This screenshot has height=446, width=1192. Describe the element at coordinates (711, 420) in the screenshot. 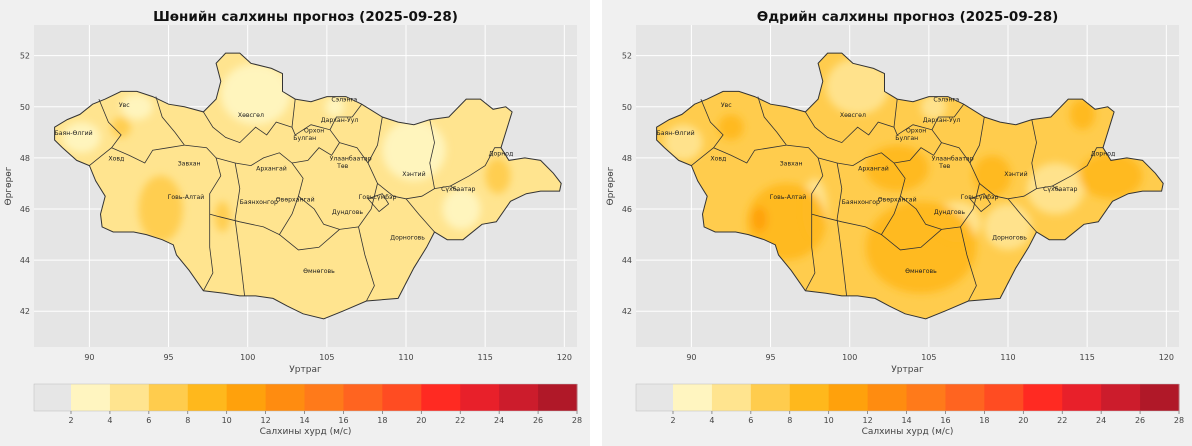

I see `colorbar-tick-label: 4` at that location.